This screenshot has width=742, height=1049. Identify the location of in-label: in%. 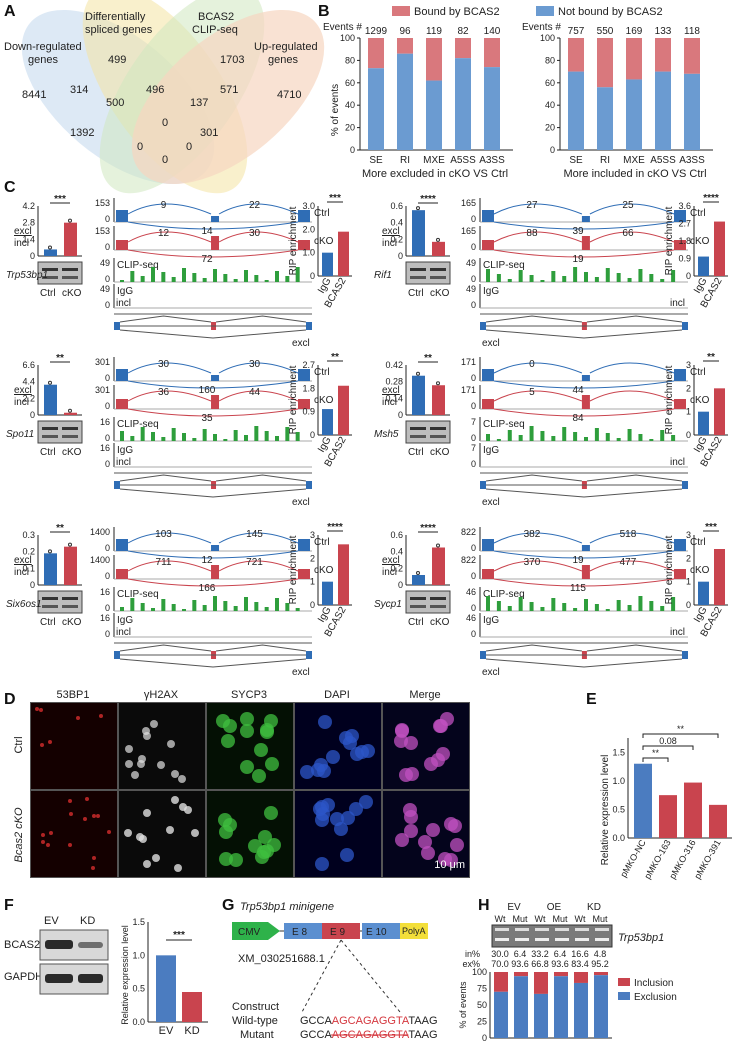
(472, 954).